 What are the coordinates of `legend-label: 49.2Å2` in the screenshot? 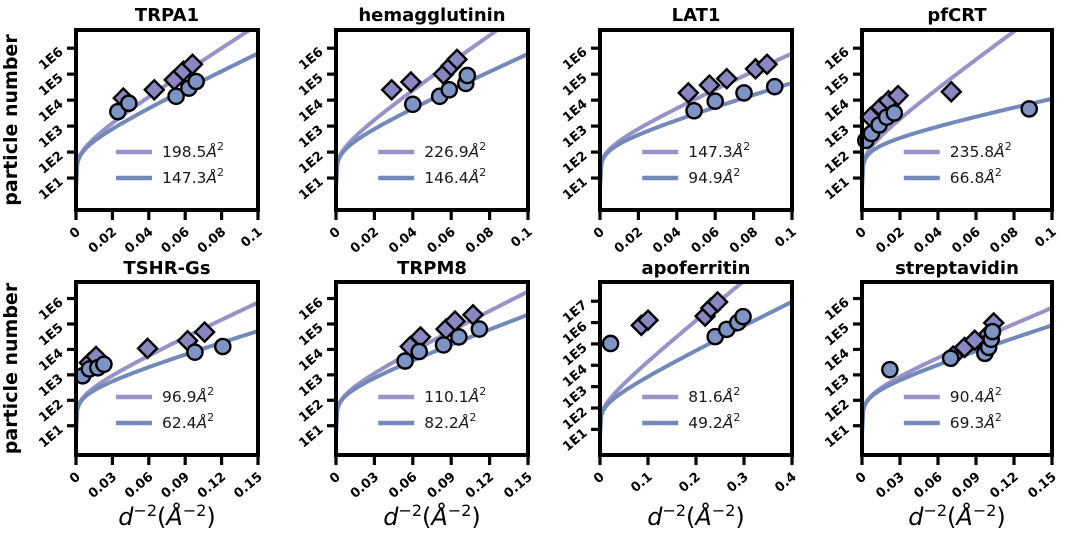 It's located at (714, 421).